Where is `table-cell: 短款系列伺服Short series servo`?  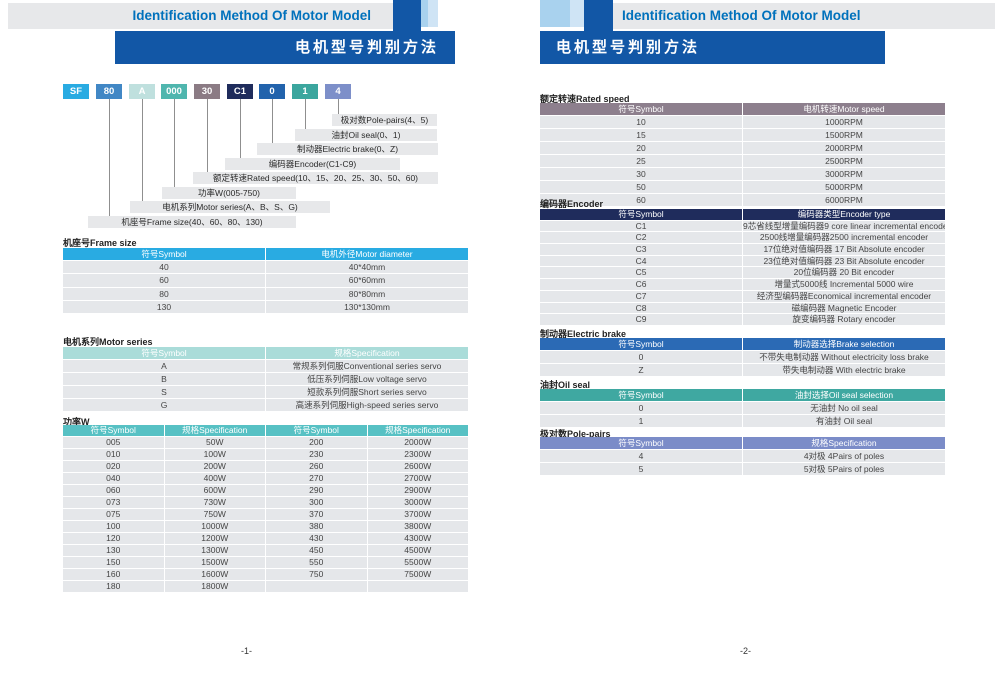
table-cell: 短款系列伺服Short series servo is located at coordinates (367, 392).